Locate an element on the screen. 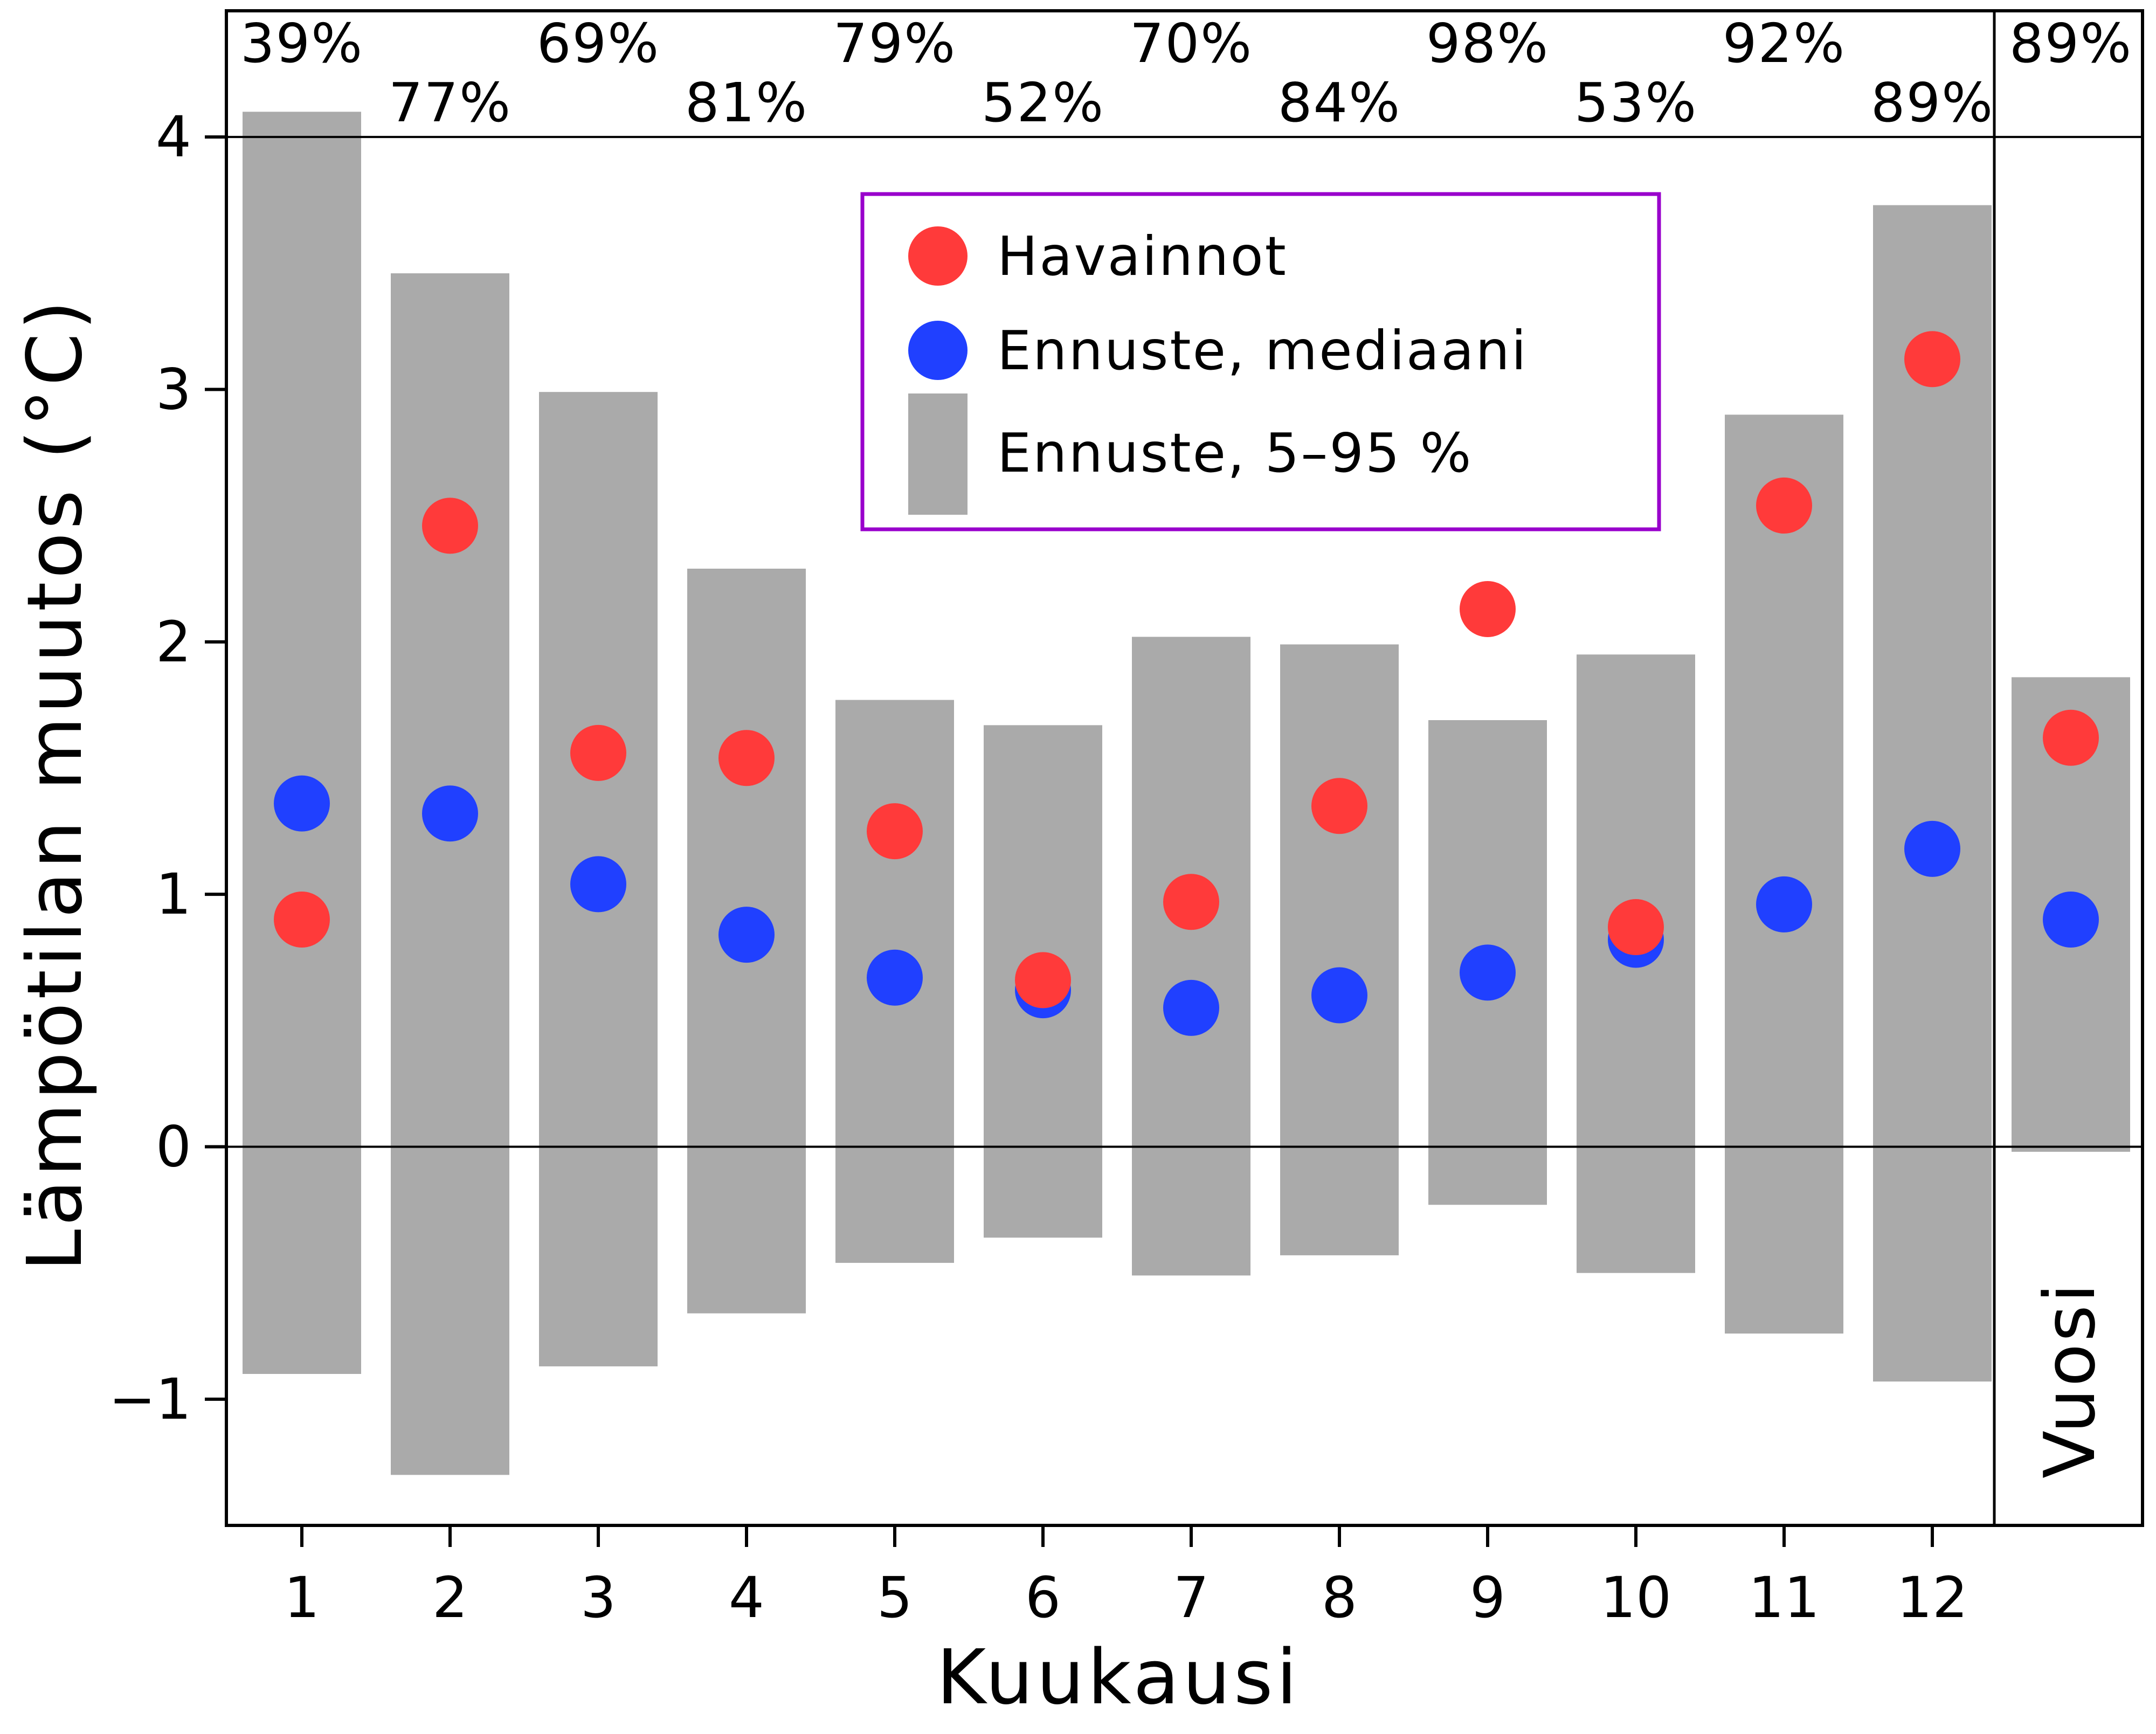  percentage-label-month-4: 81% is located at coordinates (746, 102).